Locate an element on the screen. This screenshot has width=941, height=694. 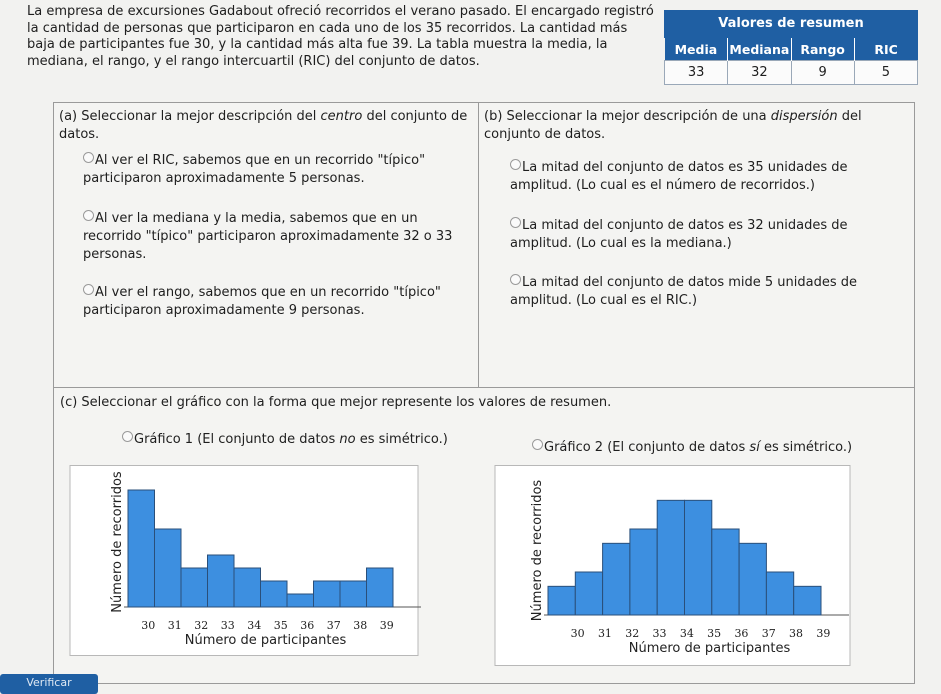
chart-2-xlabel: Número de participantes is located at coordinates (710, 648).